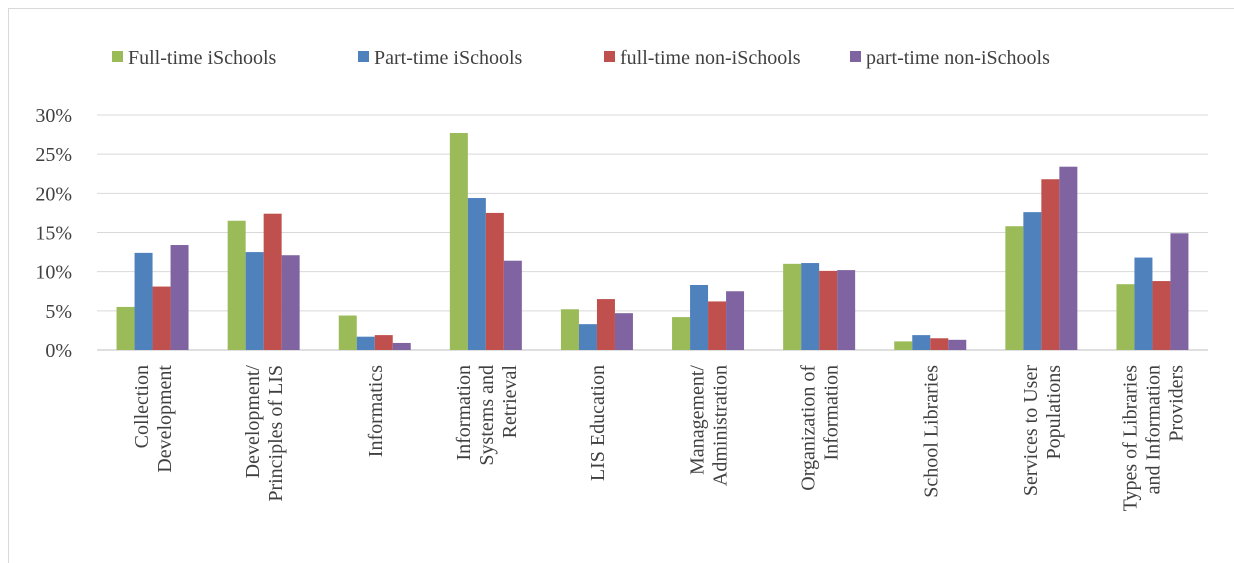 The image size is (1234, 563). Describe the element at coordinates (598, 423) in the screenshot. I see `category-label: LIS Education` at that location.